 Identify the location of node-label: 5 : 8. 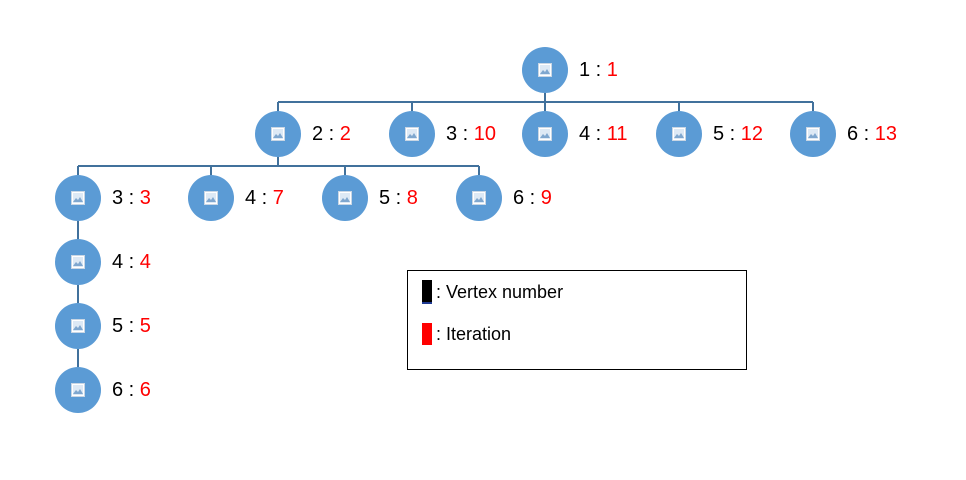
(398, 198).